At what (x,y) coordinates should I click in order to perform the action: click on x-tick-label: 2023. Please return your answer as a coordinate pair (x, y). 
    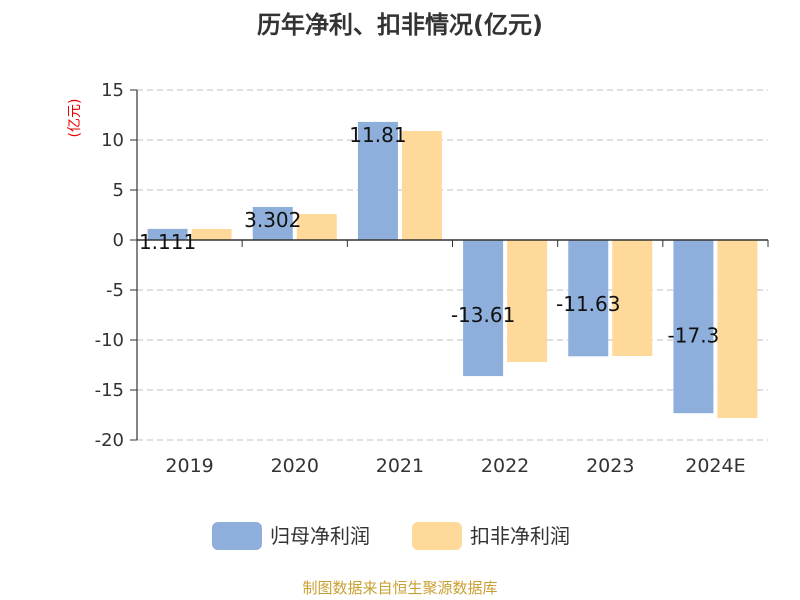
    Looking at the image, I should click on (610, 466).